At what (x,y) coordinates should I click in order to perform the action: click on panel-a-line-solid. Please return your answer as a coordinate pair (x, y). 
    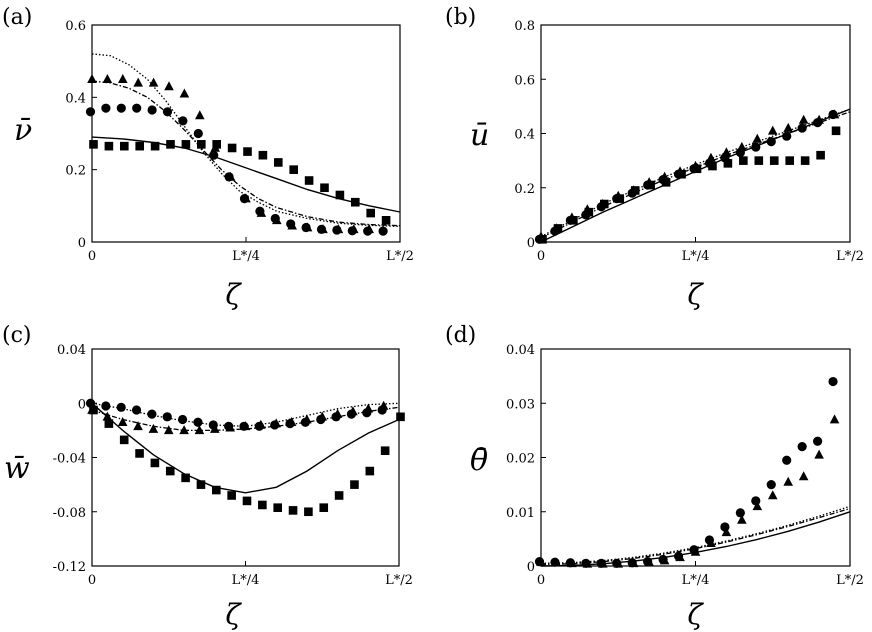
    Looking at the image, I should click on (246, 174).